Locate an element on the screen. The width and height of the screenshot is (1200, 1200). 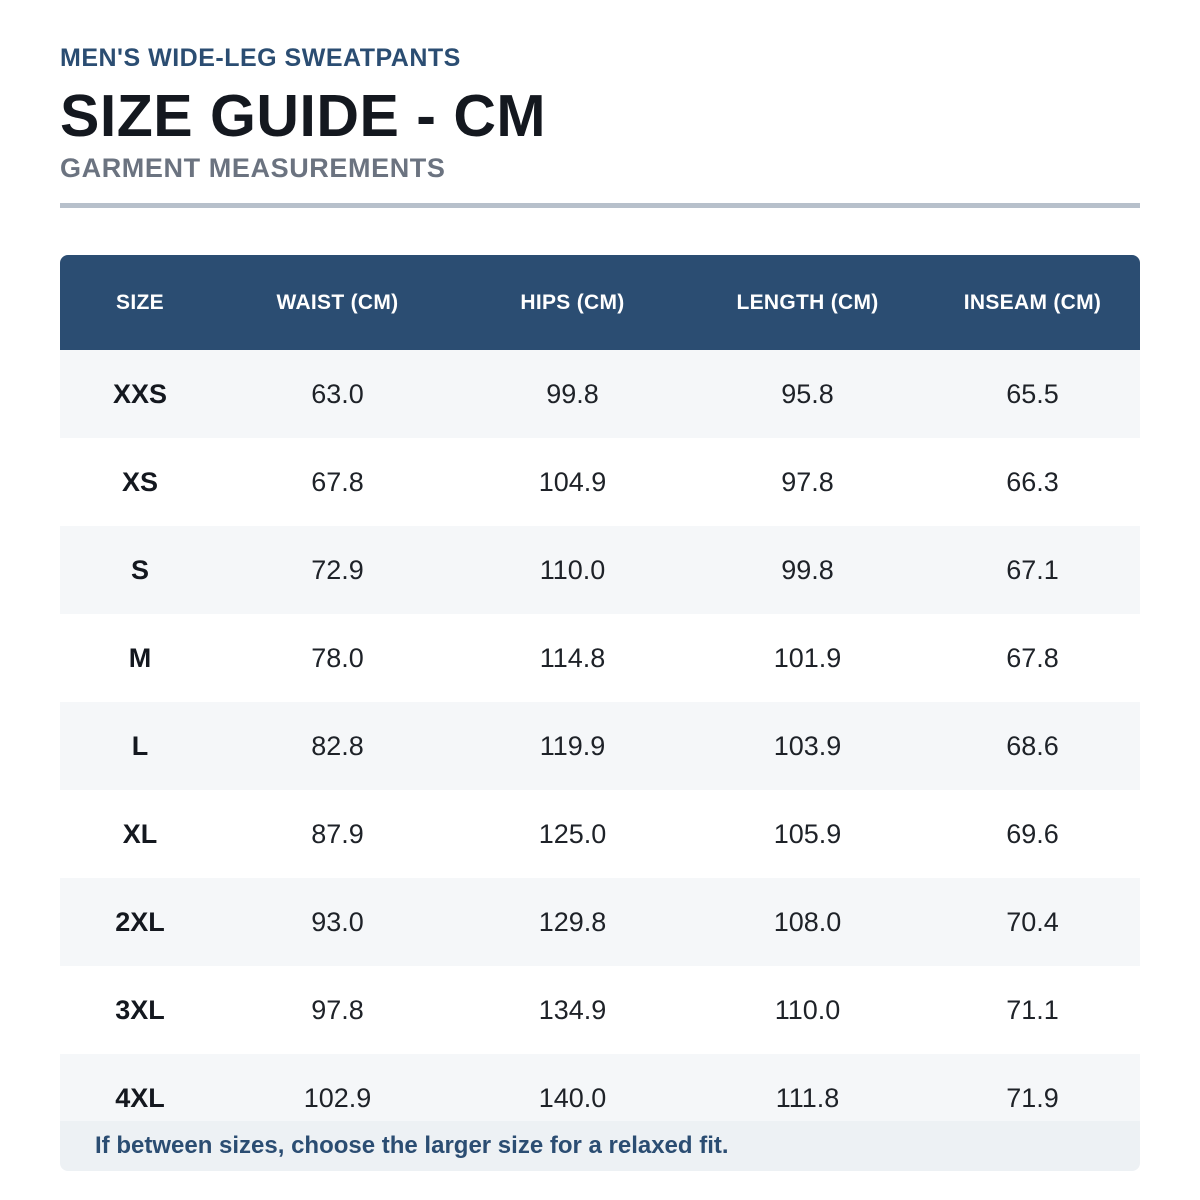
cell-inseam: 67.1 is located at coordinates (1032, 569).